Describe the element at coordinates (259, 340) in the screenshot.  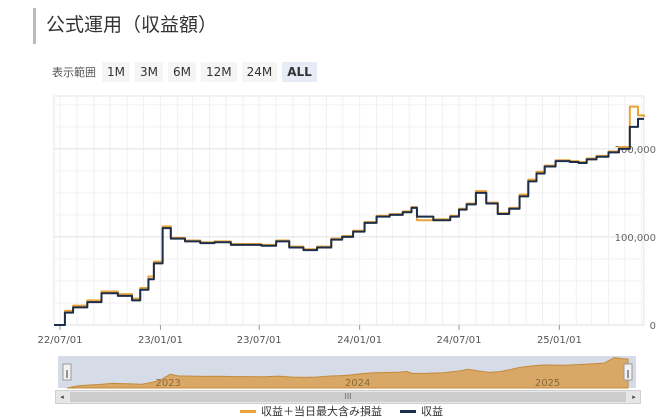
I see `x-tick-label: 23/07/01` at that location.